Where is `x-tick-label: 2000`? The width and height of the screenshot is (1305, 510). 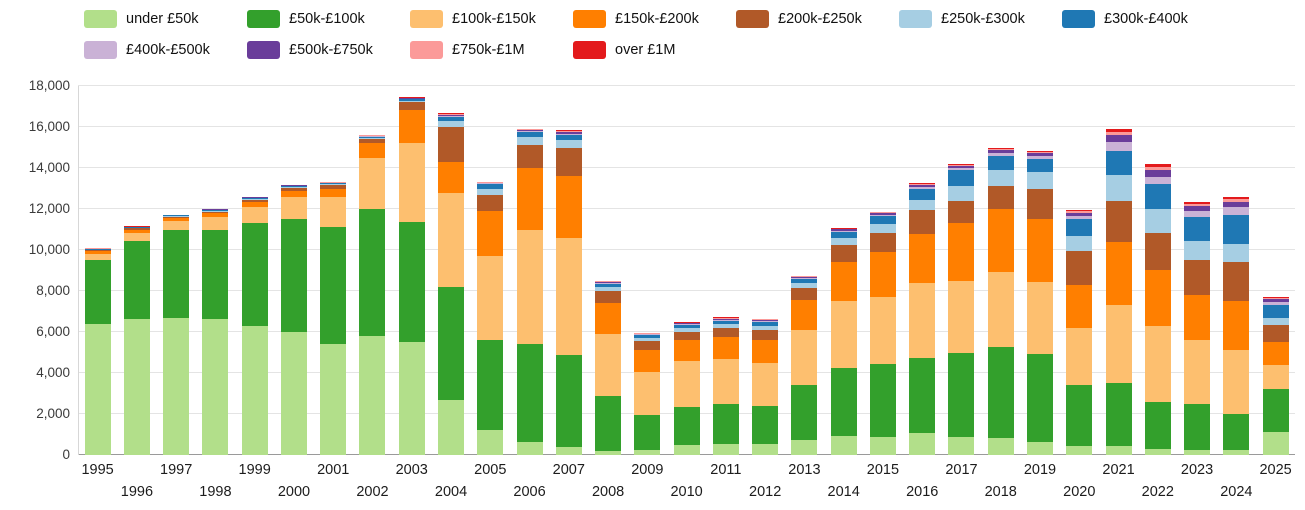
x-tick-label: 2000 is located at coordinates (294, 492).